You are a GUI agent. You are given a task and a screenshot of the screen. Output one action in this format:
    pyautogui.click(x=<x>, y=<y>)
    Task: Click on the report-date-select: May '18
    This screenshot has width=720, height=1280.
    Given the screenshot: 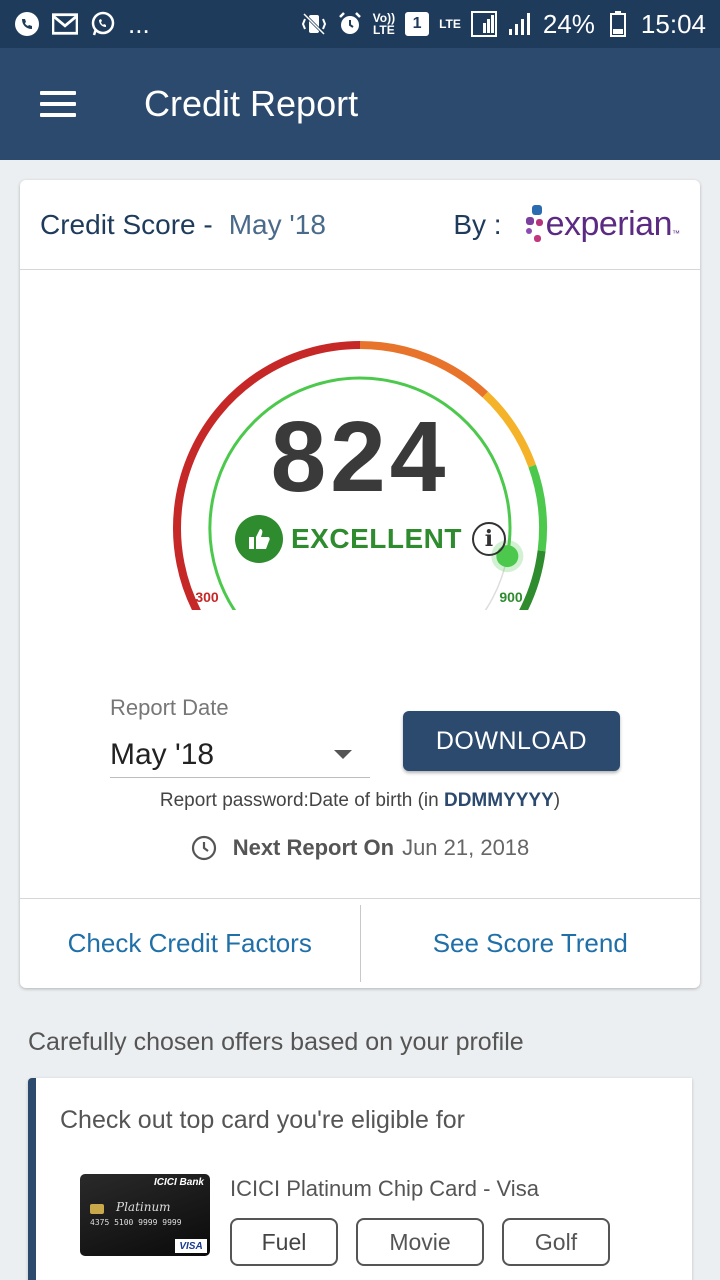 What is the action you would take?
    pyautogui.click(x=240, y=755)
    